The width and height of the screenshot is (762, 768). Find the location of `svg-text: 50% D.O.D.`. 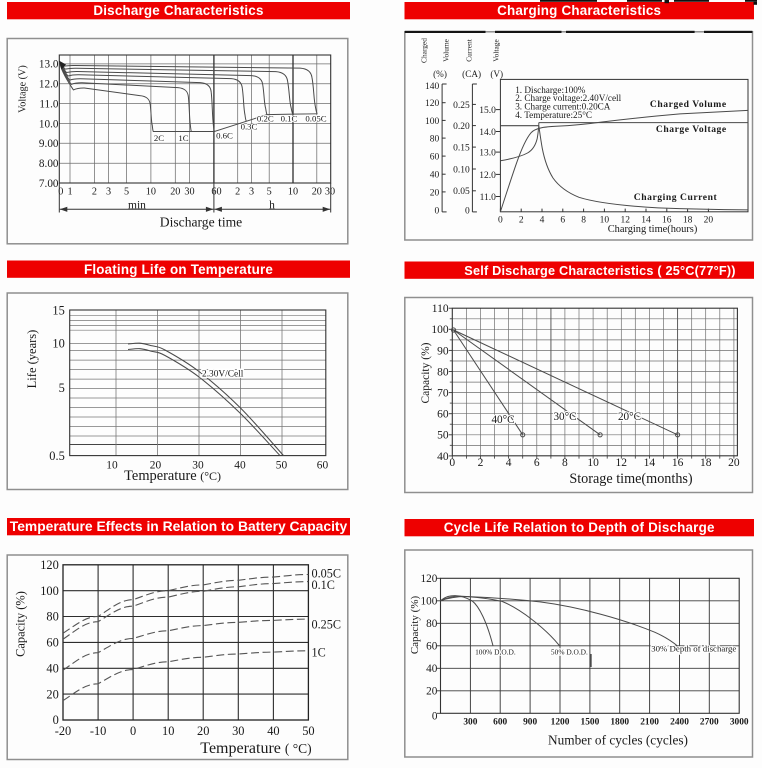

svg-text: 50% D.O.D. is located at coordinates (569, 652).